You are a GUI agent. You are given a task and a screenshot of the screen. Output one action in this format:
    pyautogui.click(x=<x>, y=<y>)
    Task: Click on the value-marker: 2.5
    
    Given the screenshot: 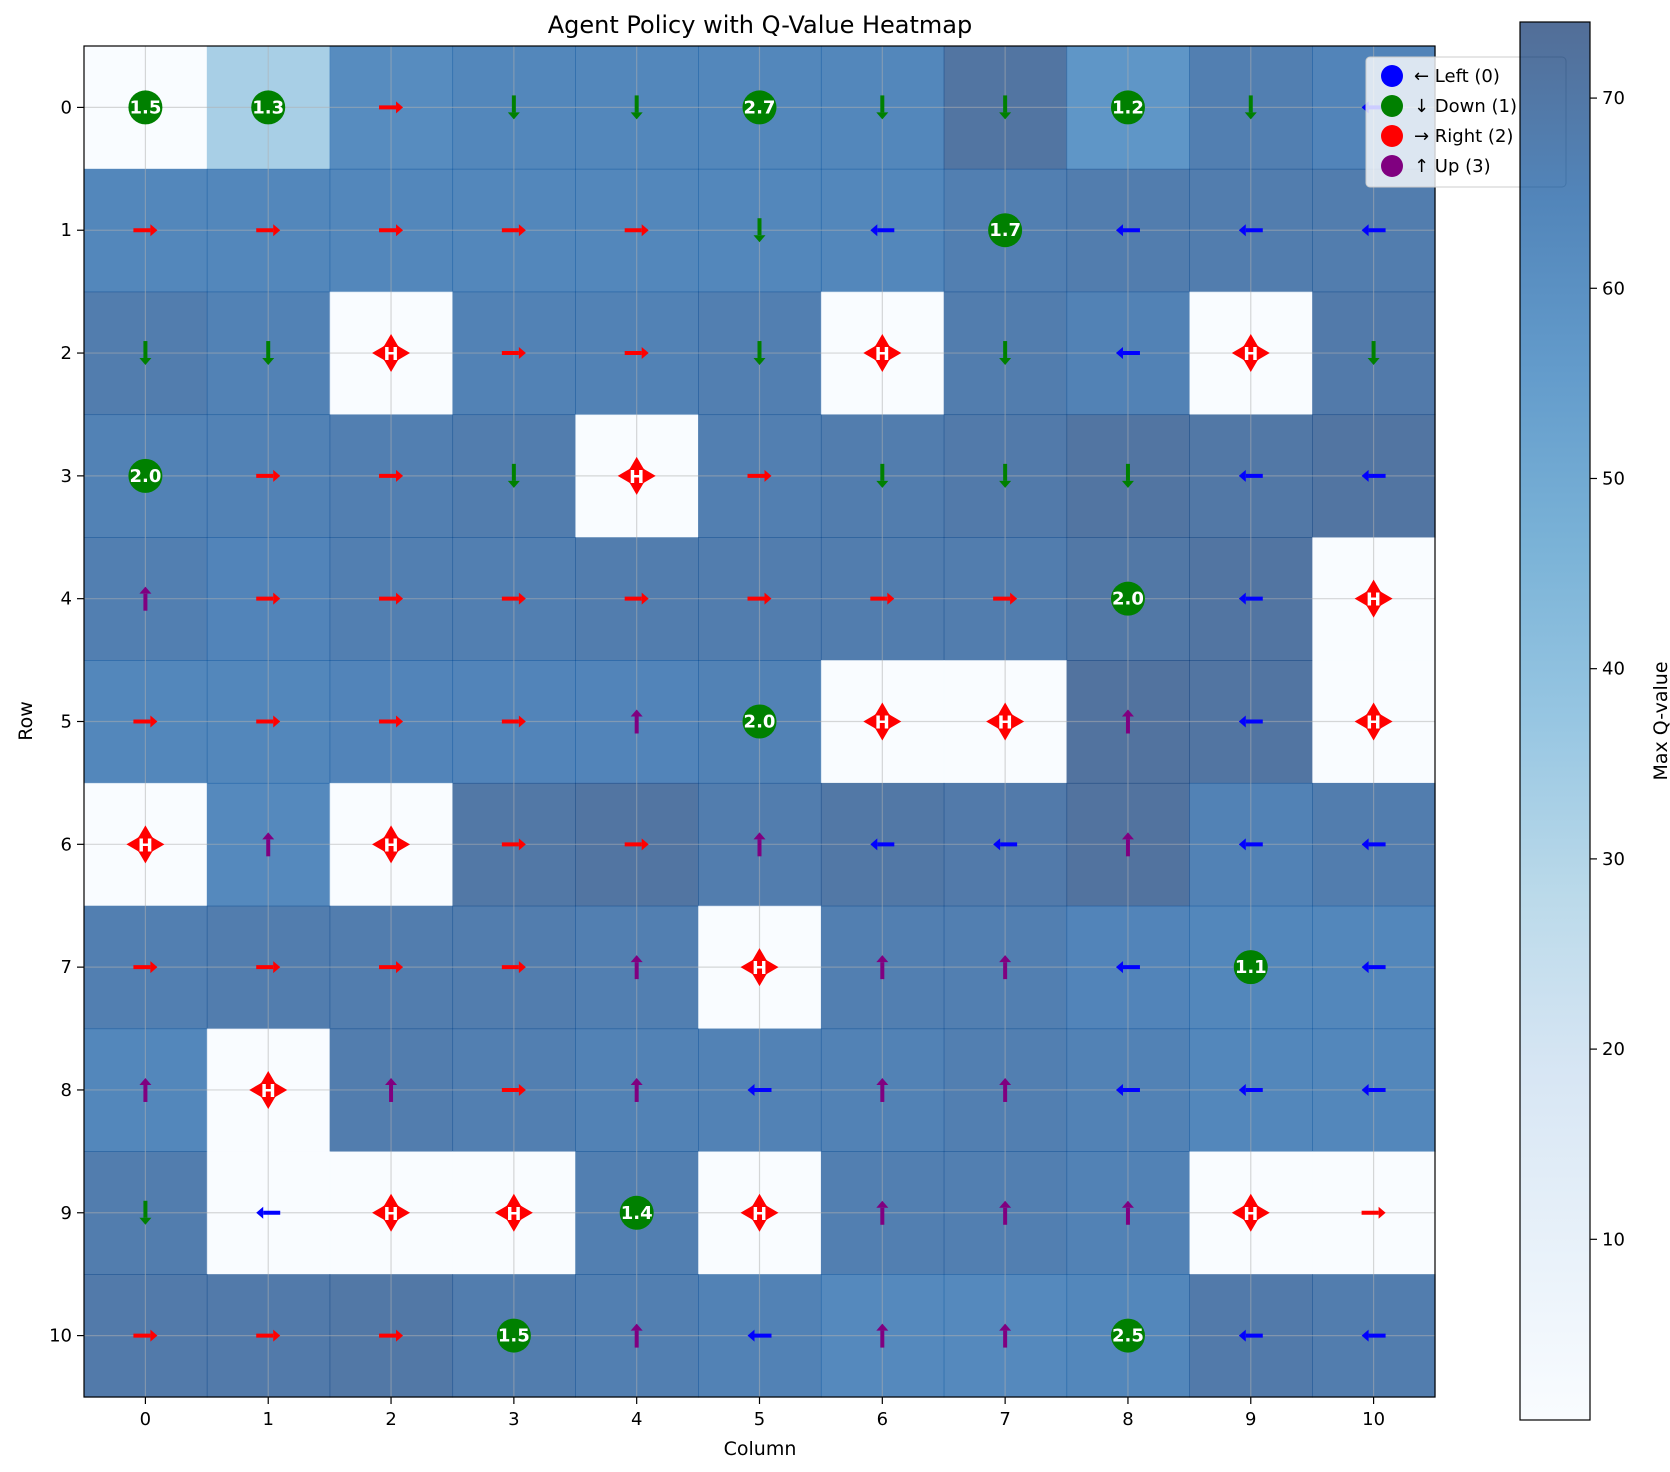 What is the action you would take?
    pyautogui.click(x=1127, y=1335)
    